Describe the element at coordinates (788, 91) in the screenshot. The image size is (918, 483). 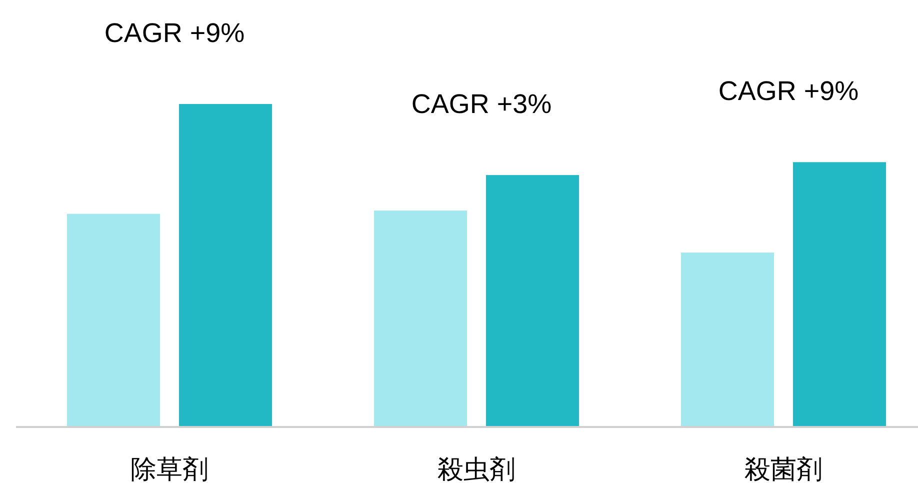
I see `annotation: CAGR +9%` at that location.